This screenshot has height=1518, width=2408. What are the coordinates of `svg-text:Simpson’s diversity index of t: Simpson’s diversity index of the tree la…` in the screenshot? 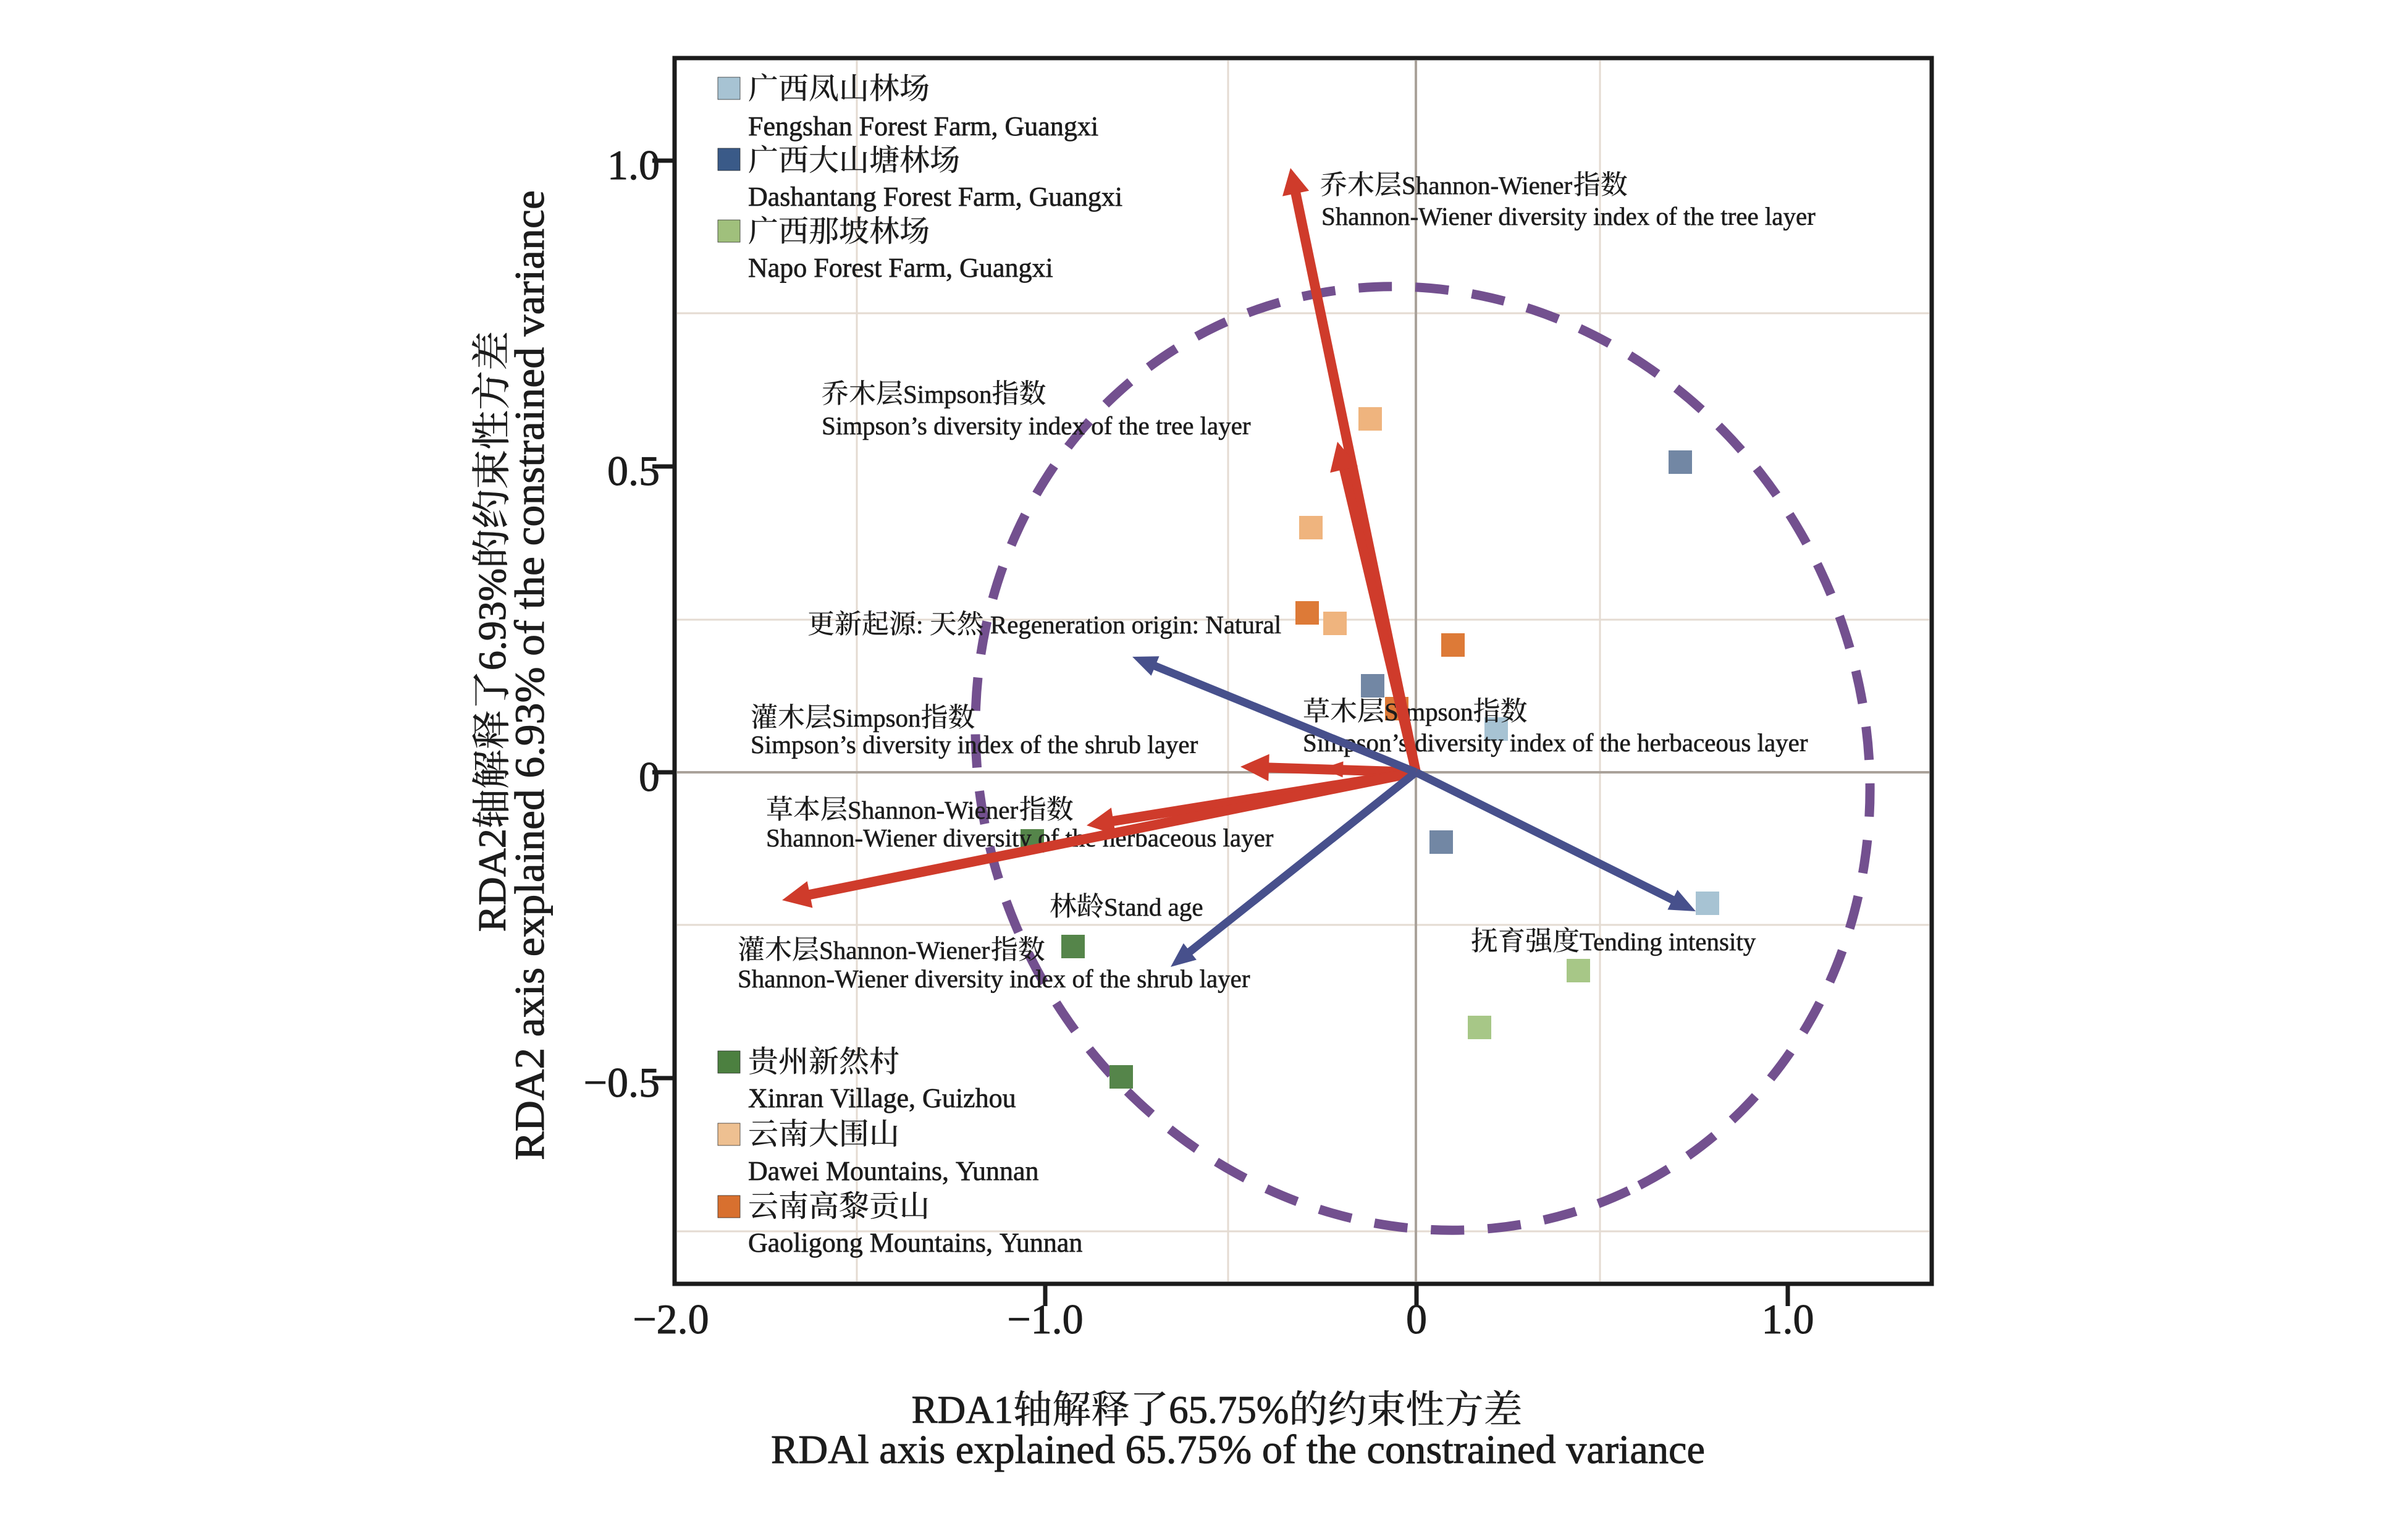 It's located at (1036, 426).